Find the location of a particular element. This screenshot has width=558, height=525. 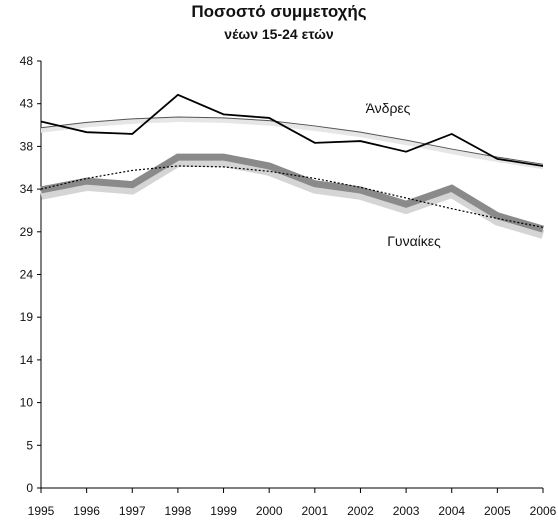

x-tick-label: 1998 is located at coordinates (178, 511).